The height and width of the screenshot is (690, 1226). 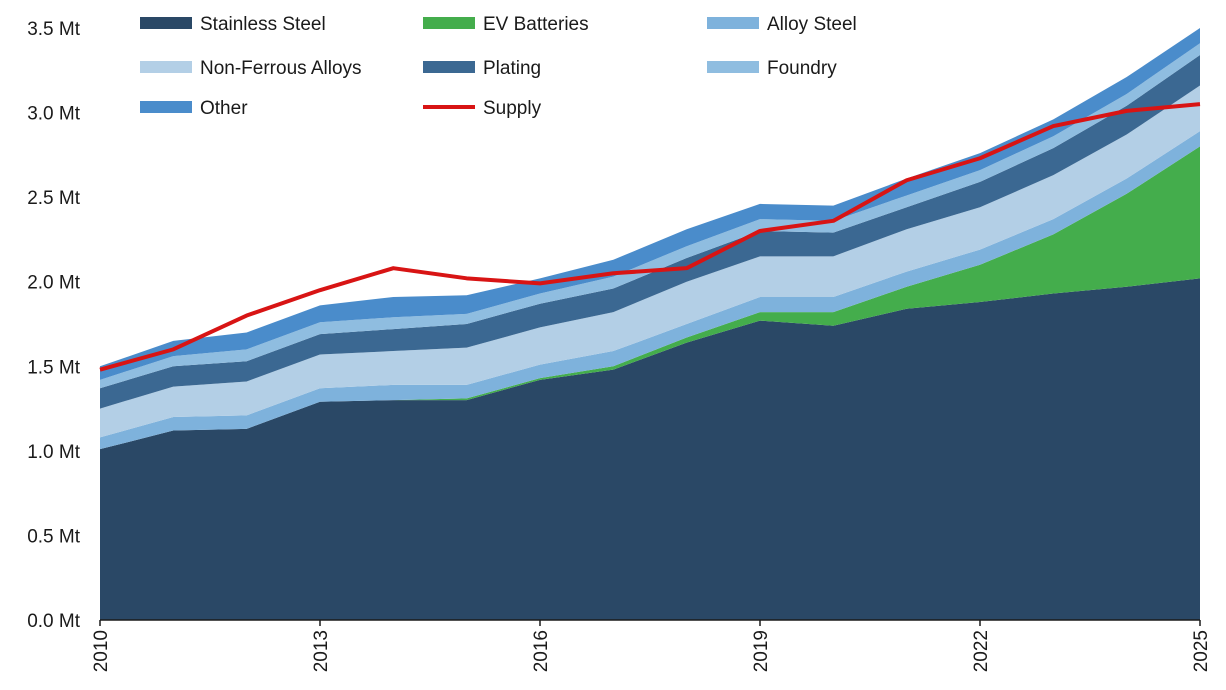 I want to click on x-tick-label: 2025, so click(x=1201, y=651).